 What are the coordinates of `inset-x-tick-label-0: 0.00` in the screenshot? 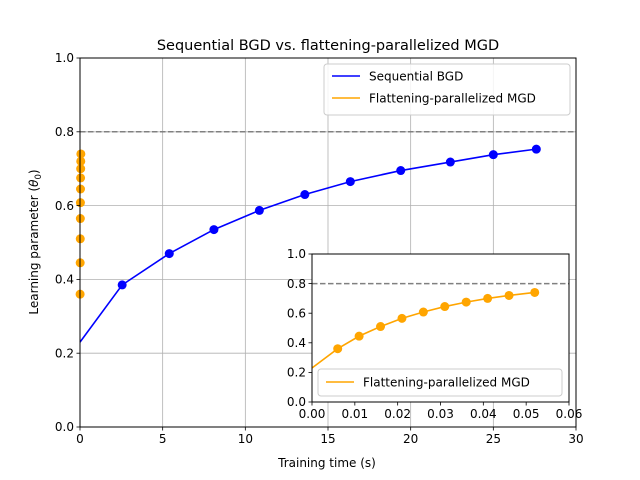 It's located at (312, 414).